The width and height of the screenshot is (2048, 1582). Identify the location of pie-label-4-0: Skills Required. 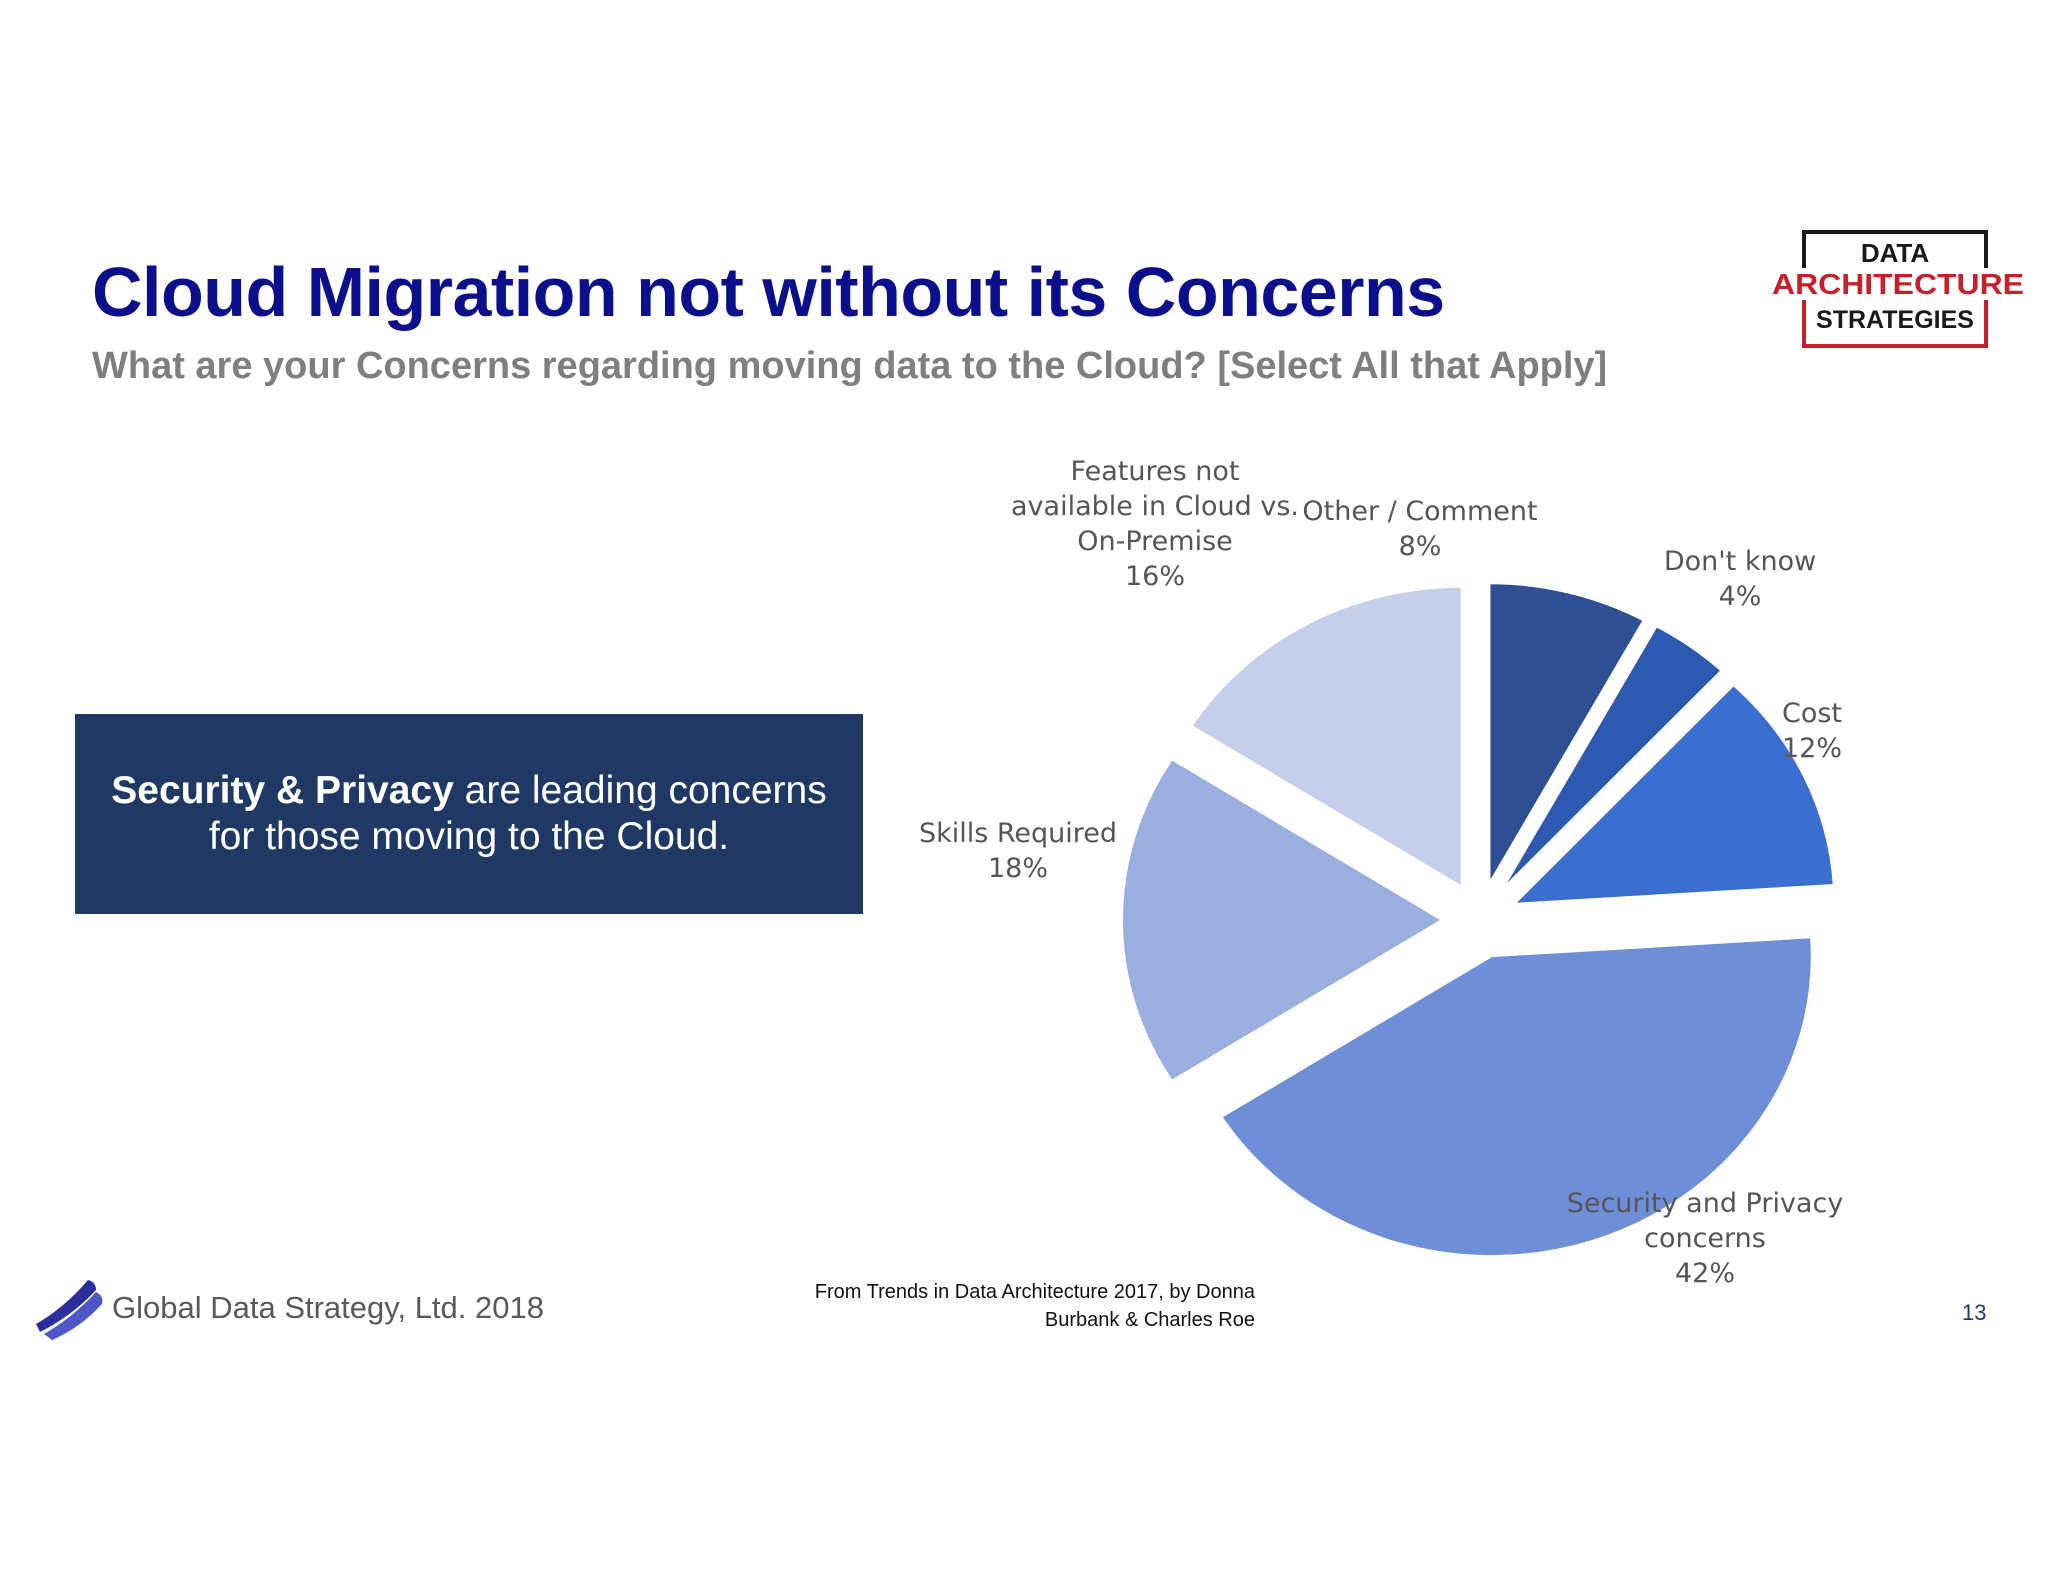
(1018, 833).